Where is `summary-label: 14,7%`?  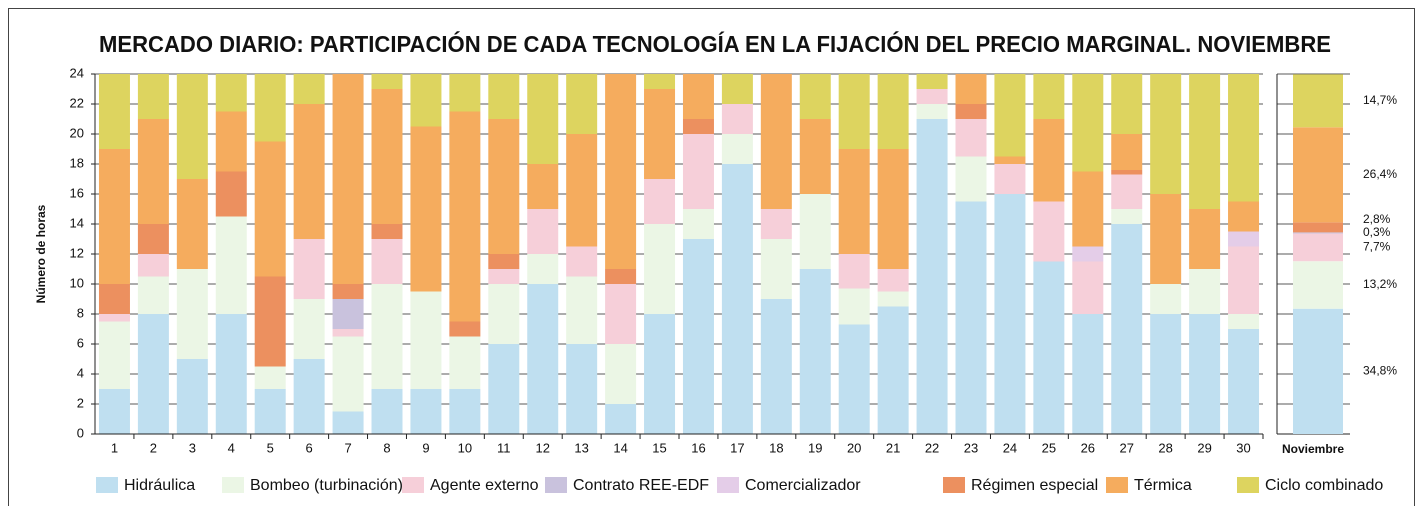 summary-label: 14,7% is located at coordinates (1380, 100).